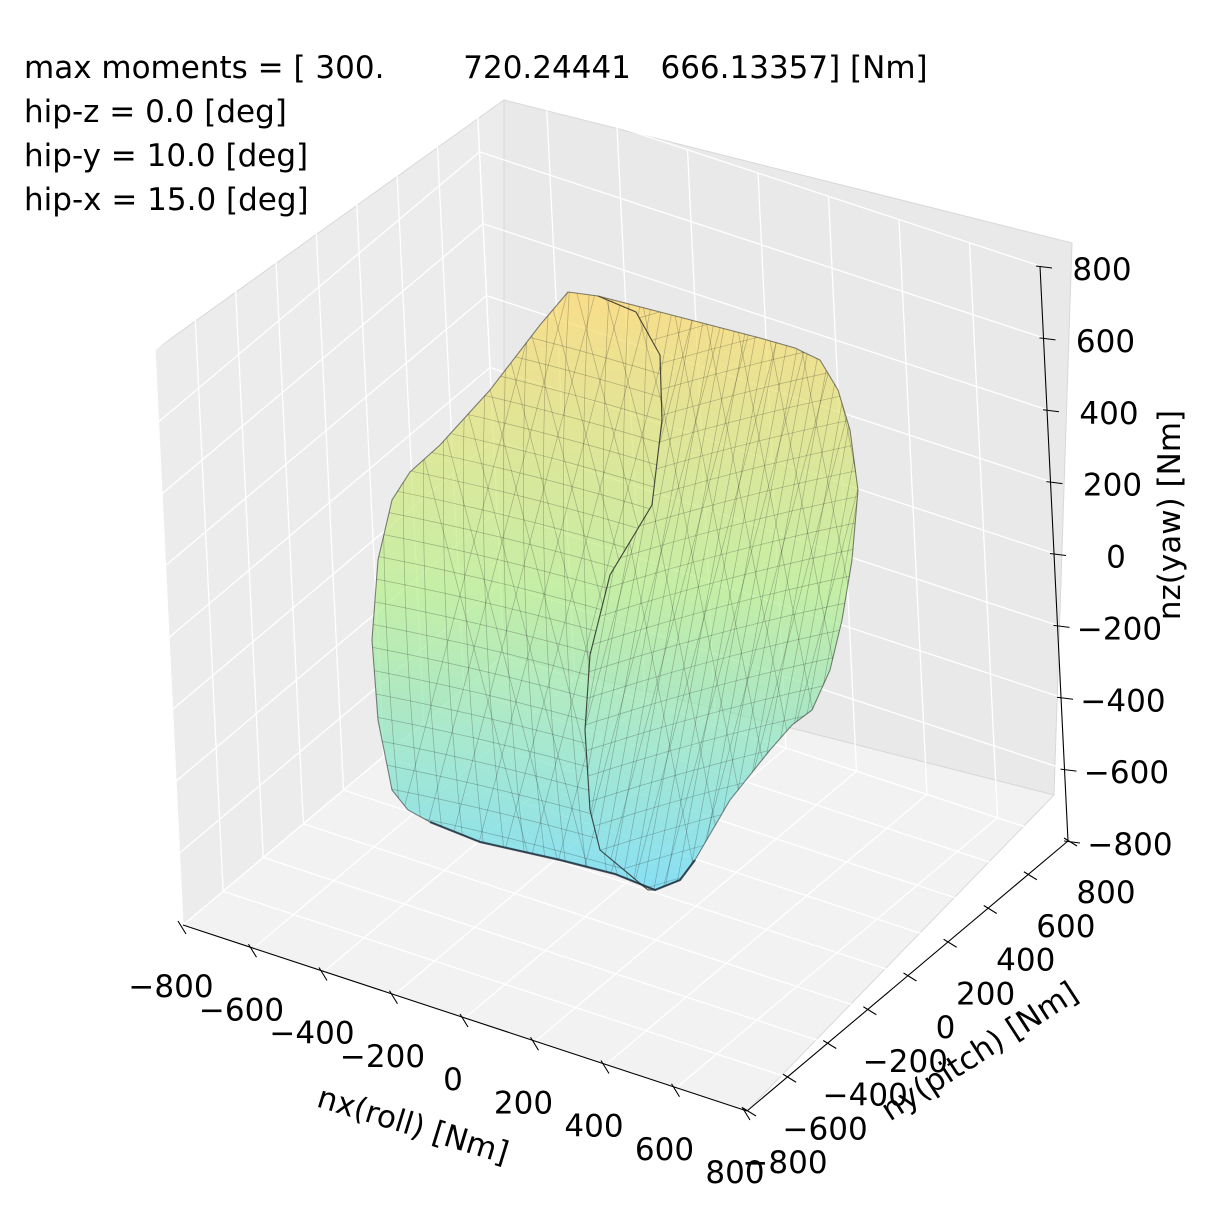 The width and height of the screenshot is (1212, 1212). What do you see at coordinates (1126, 773) in the screenshot?
I see `z-tick-label: −600` at bounding box center [1126, 773].